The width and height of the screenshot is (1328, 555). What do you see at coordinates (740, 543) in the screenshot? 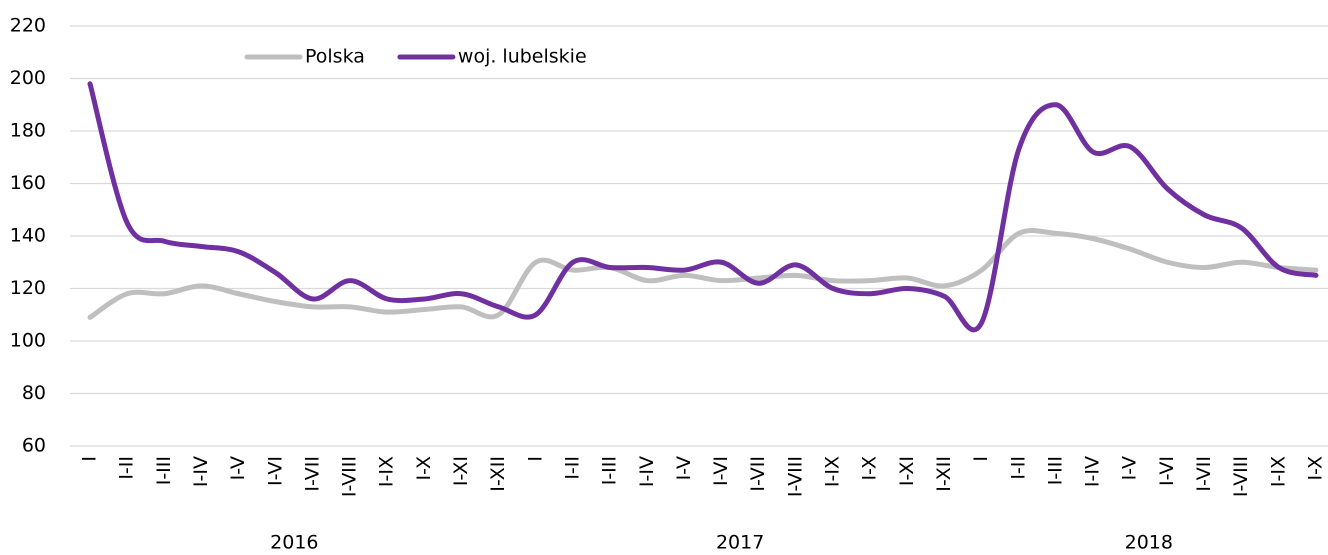
I see `x-group-label: 2017` at bounding box center [740, 543].